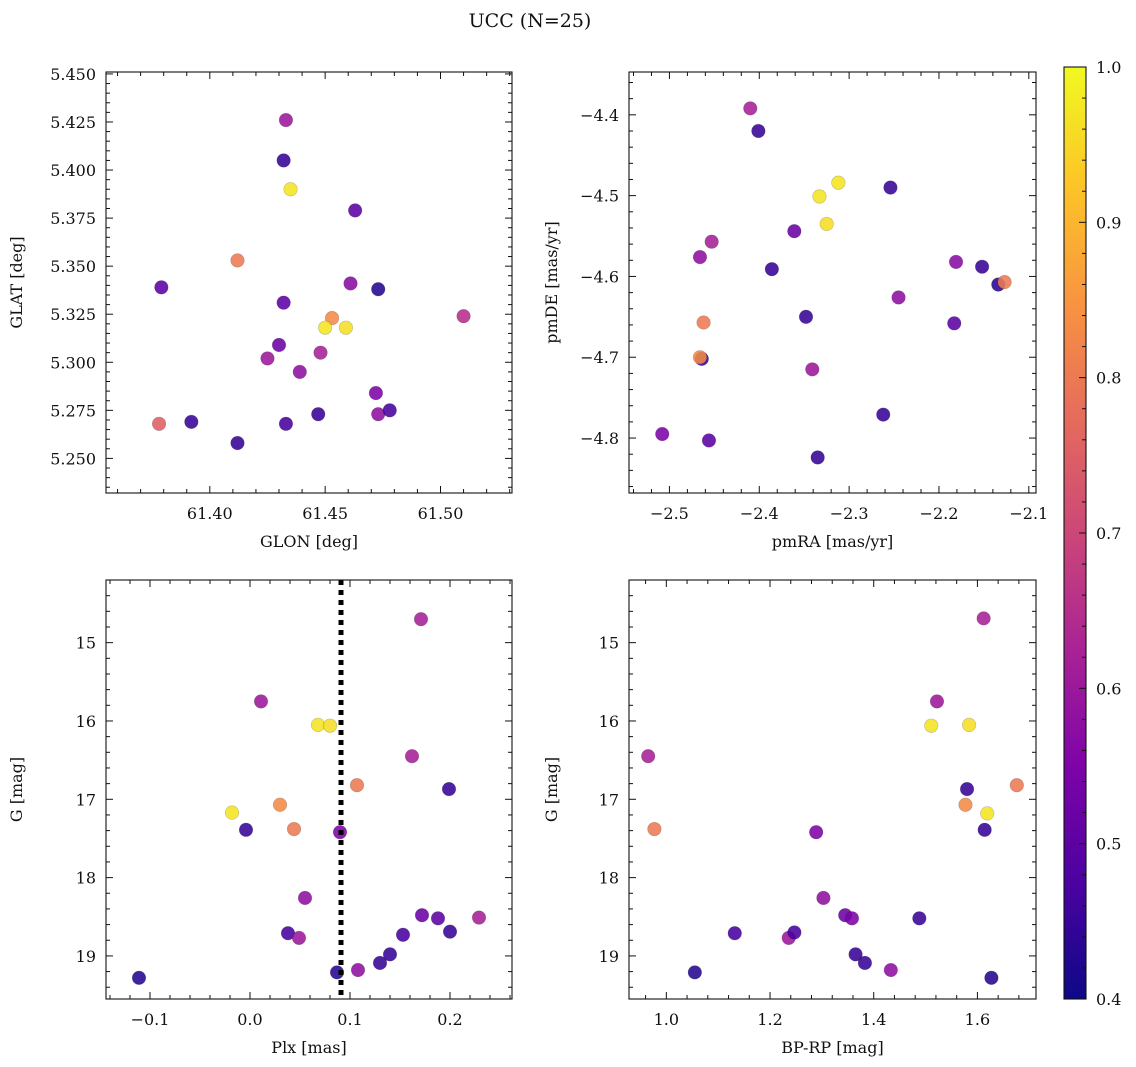 The image size is (1136, 1067). Describe the element at coordinates (599, 438) in the screenshot. I see `y-tick-label: −4.8` at that location.